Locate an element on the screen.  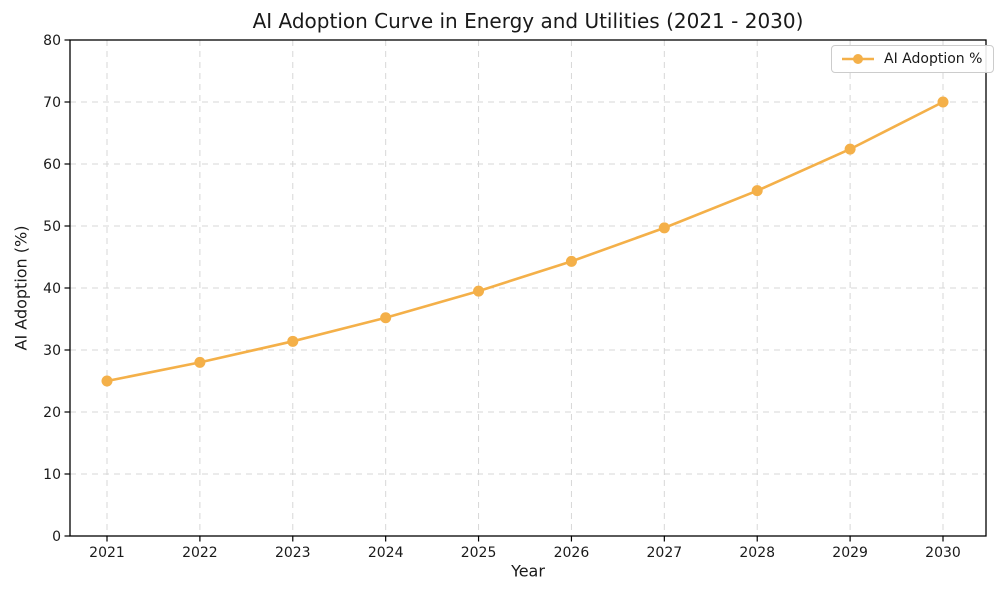
x-tick-label: 2024 is located at coordinates (386, 553).